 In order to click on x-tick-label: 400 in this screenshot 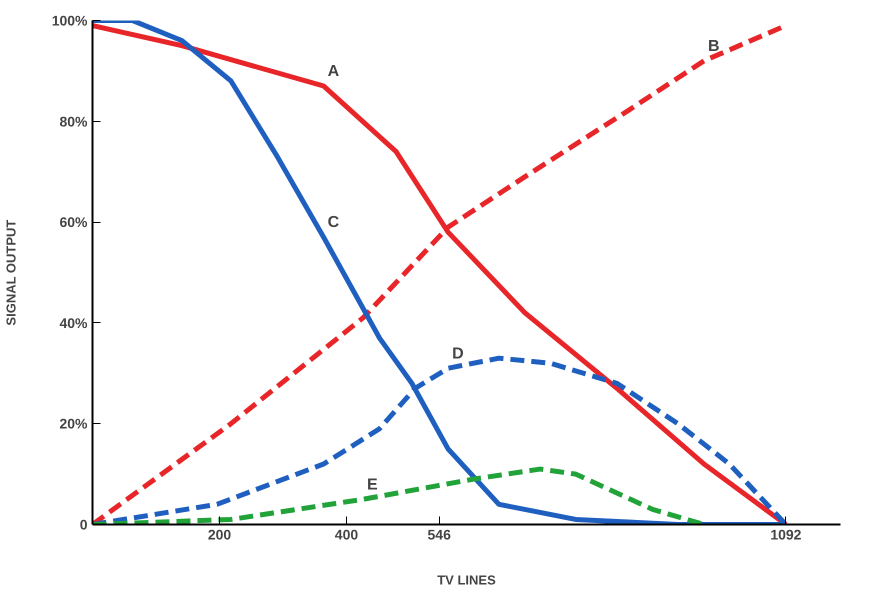, I will do `click(346, 534)`.